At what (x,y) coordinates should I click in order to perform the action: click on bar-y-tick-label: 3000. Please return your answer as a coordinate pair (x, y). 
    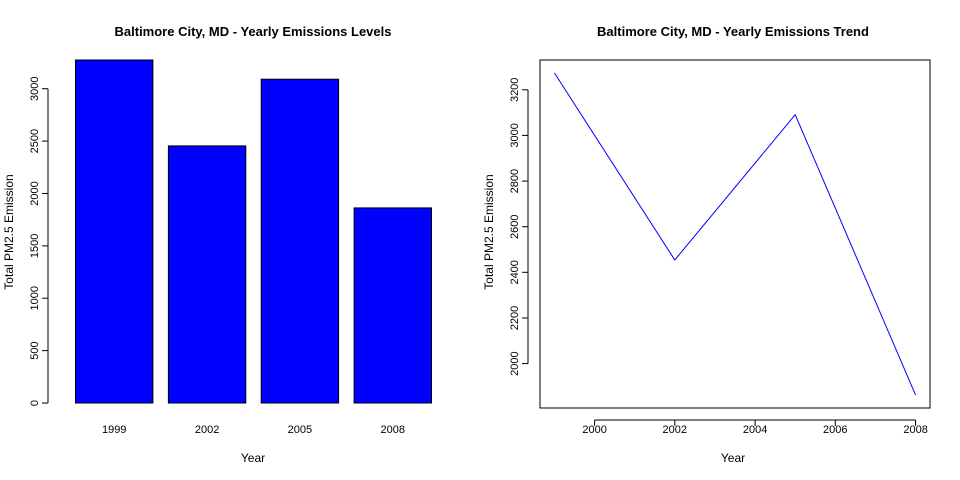
    Looking at the image, I should click on (35, 88).